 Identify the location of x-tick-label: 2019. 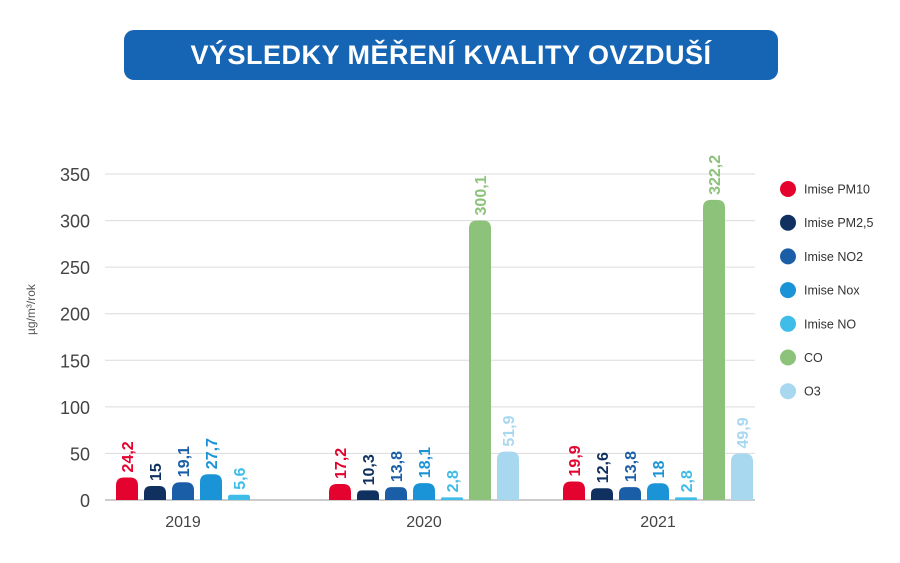
(183, 522).